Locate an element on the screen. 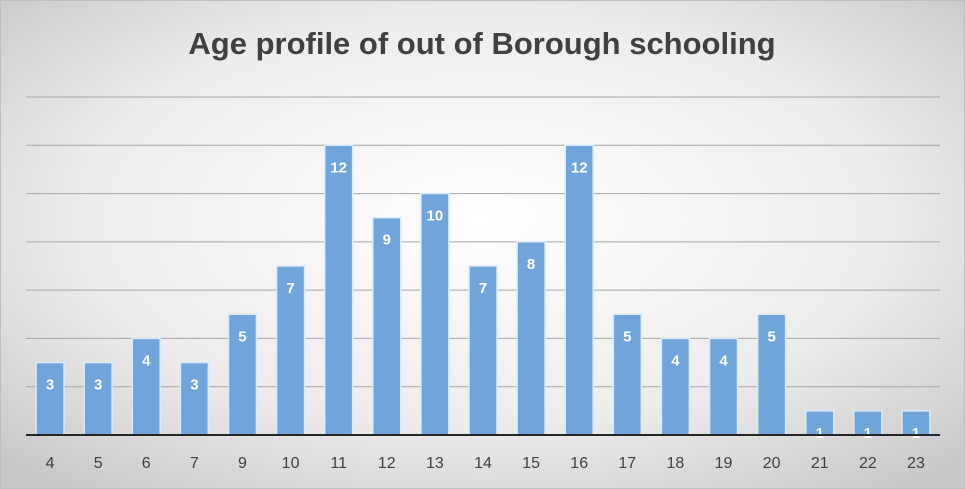 The height and width of the screenshot is (489, 965). data-label: 8 is located at coordinates (531, 264).